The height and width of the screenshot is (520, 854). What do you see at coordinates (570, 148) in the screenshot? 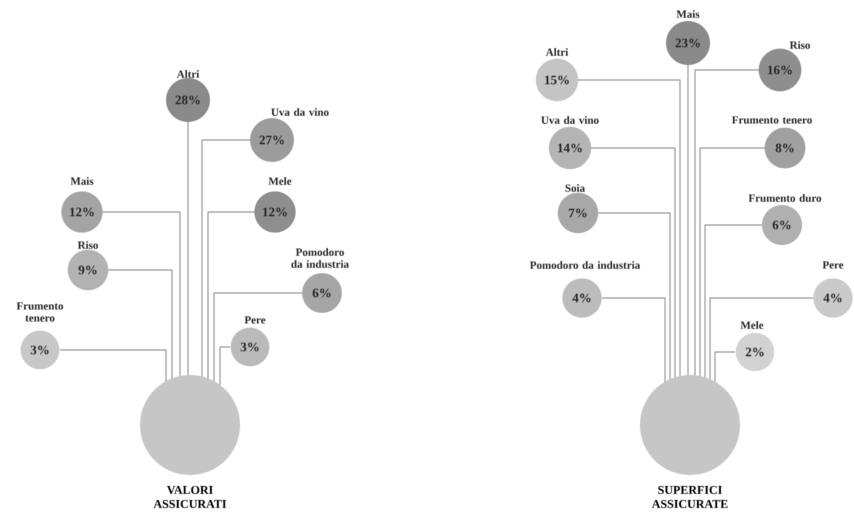
I see `data-label: 14%` at bounding box center [570, 148].